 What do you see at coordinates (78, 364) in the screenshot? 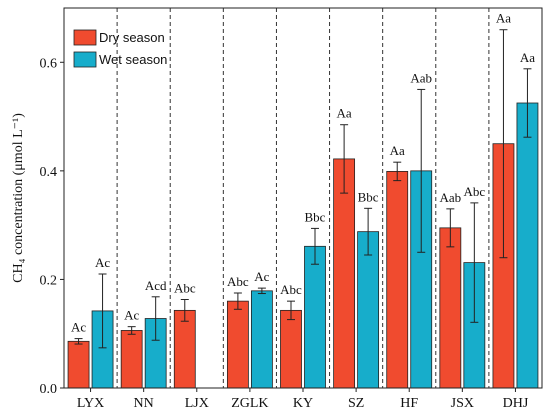
I see `bar-lyx-dry` at bounding box center [78, 364].